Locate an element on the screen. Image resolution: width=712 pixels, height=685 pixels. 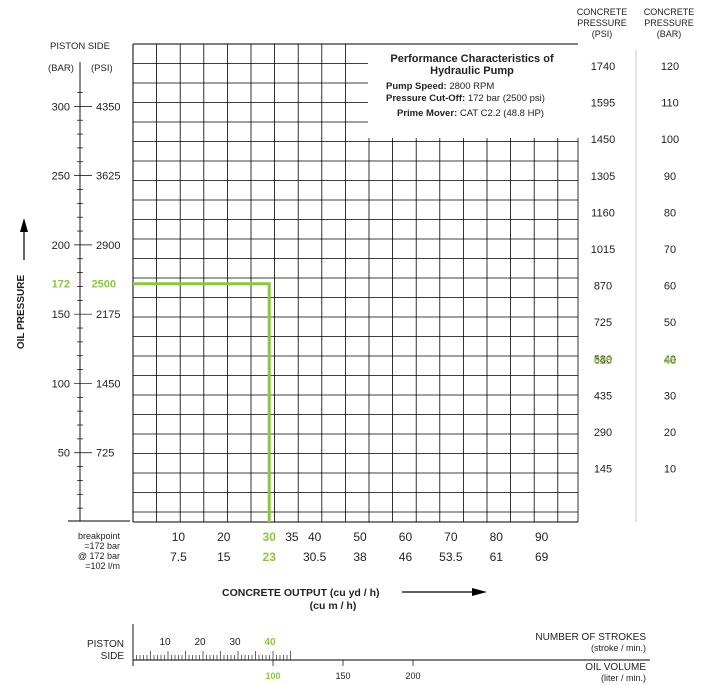
strokes-label: NUMBER OF STROKES is located at coordinates (590, 637).